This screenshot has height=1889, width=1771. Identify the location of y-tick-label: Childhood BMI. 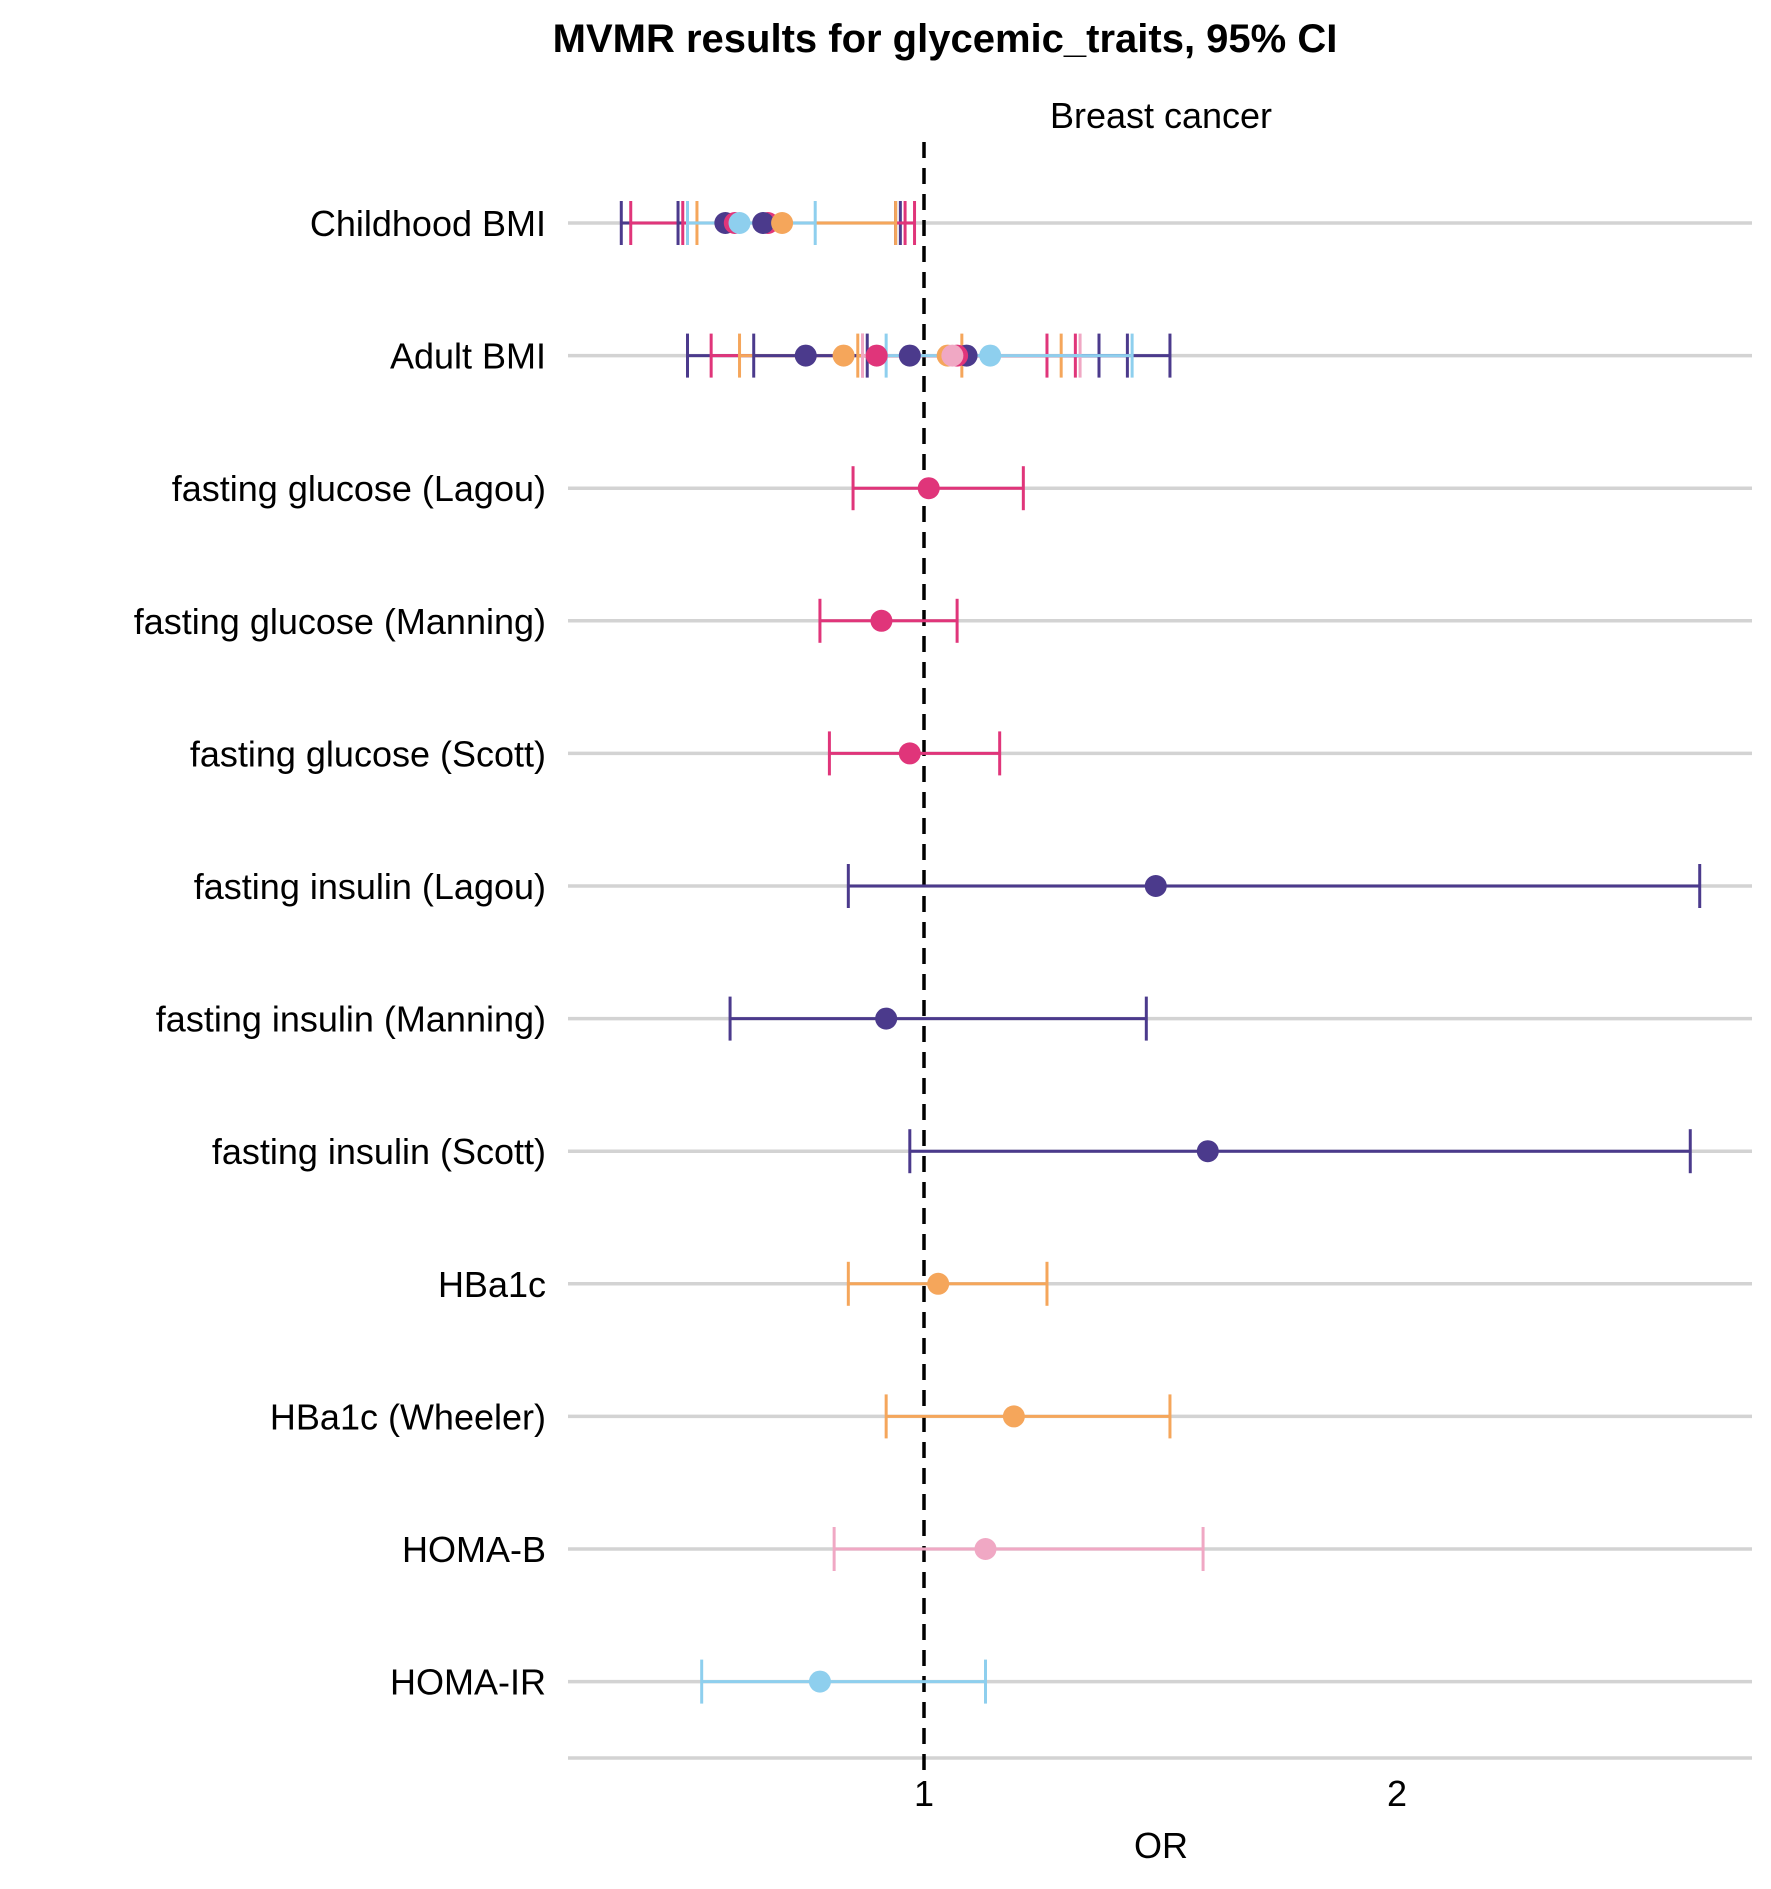
(428, 223).